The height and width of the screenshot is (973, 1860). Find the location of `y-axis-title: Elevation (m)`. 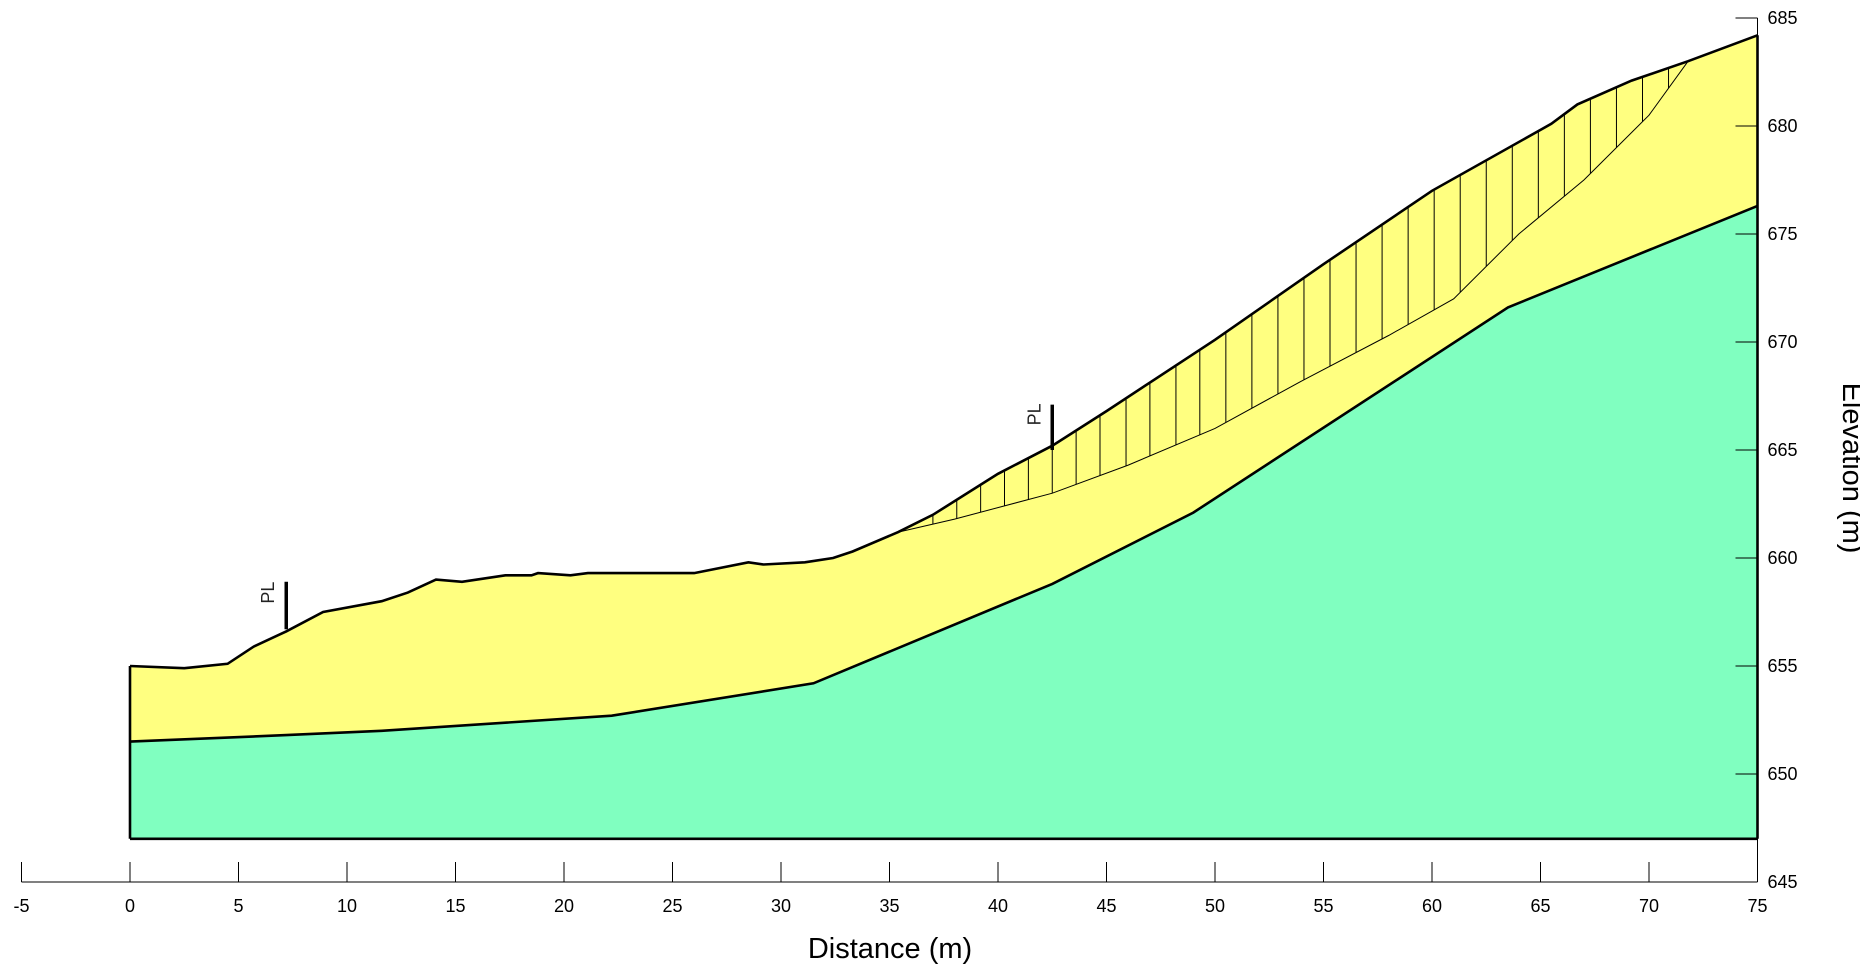

y-axis-title: Elevation (m) is located at coordinates (1848, 468).